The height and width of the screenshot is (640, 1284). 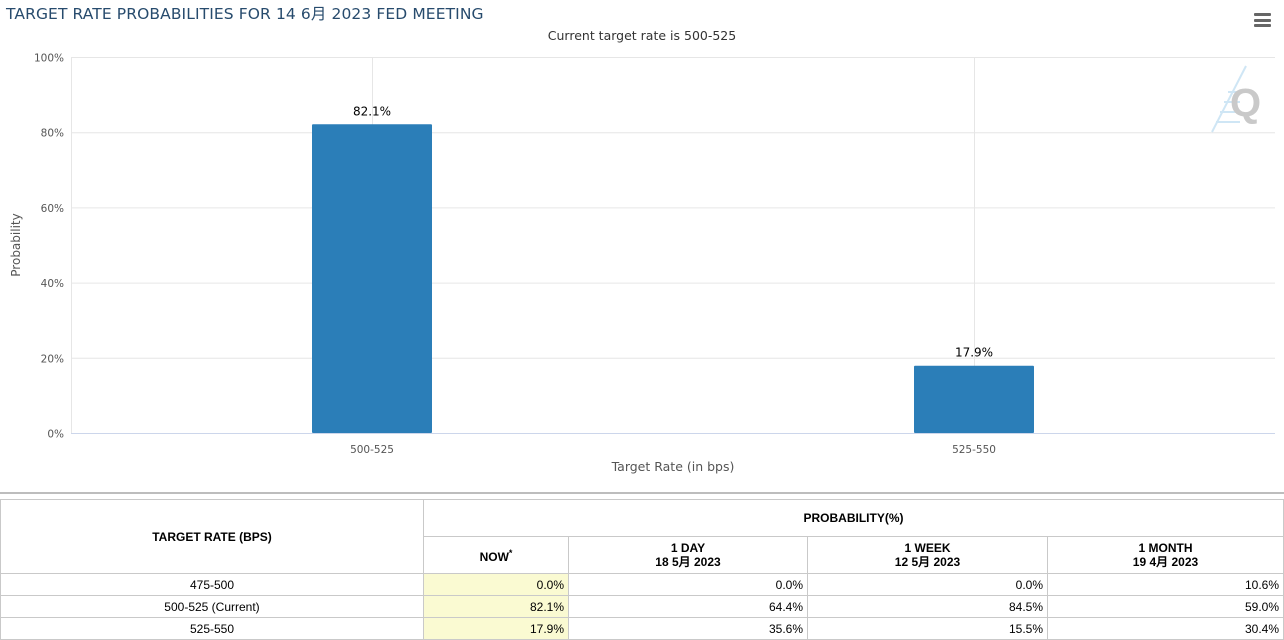 I want to click on now-cell: 17.9%, so click(x=496, y=628).